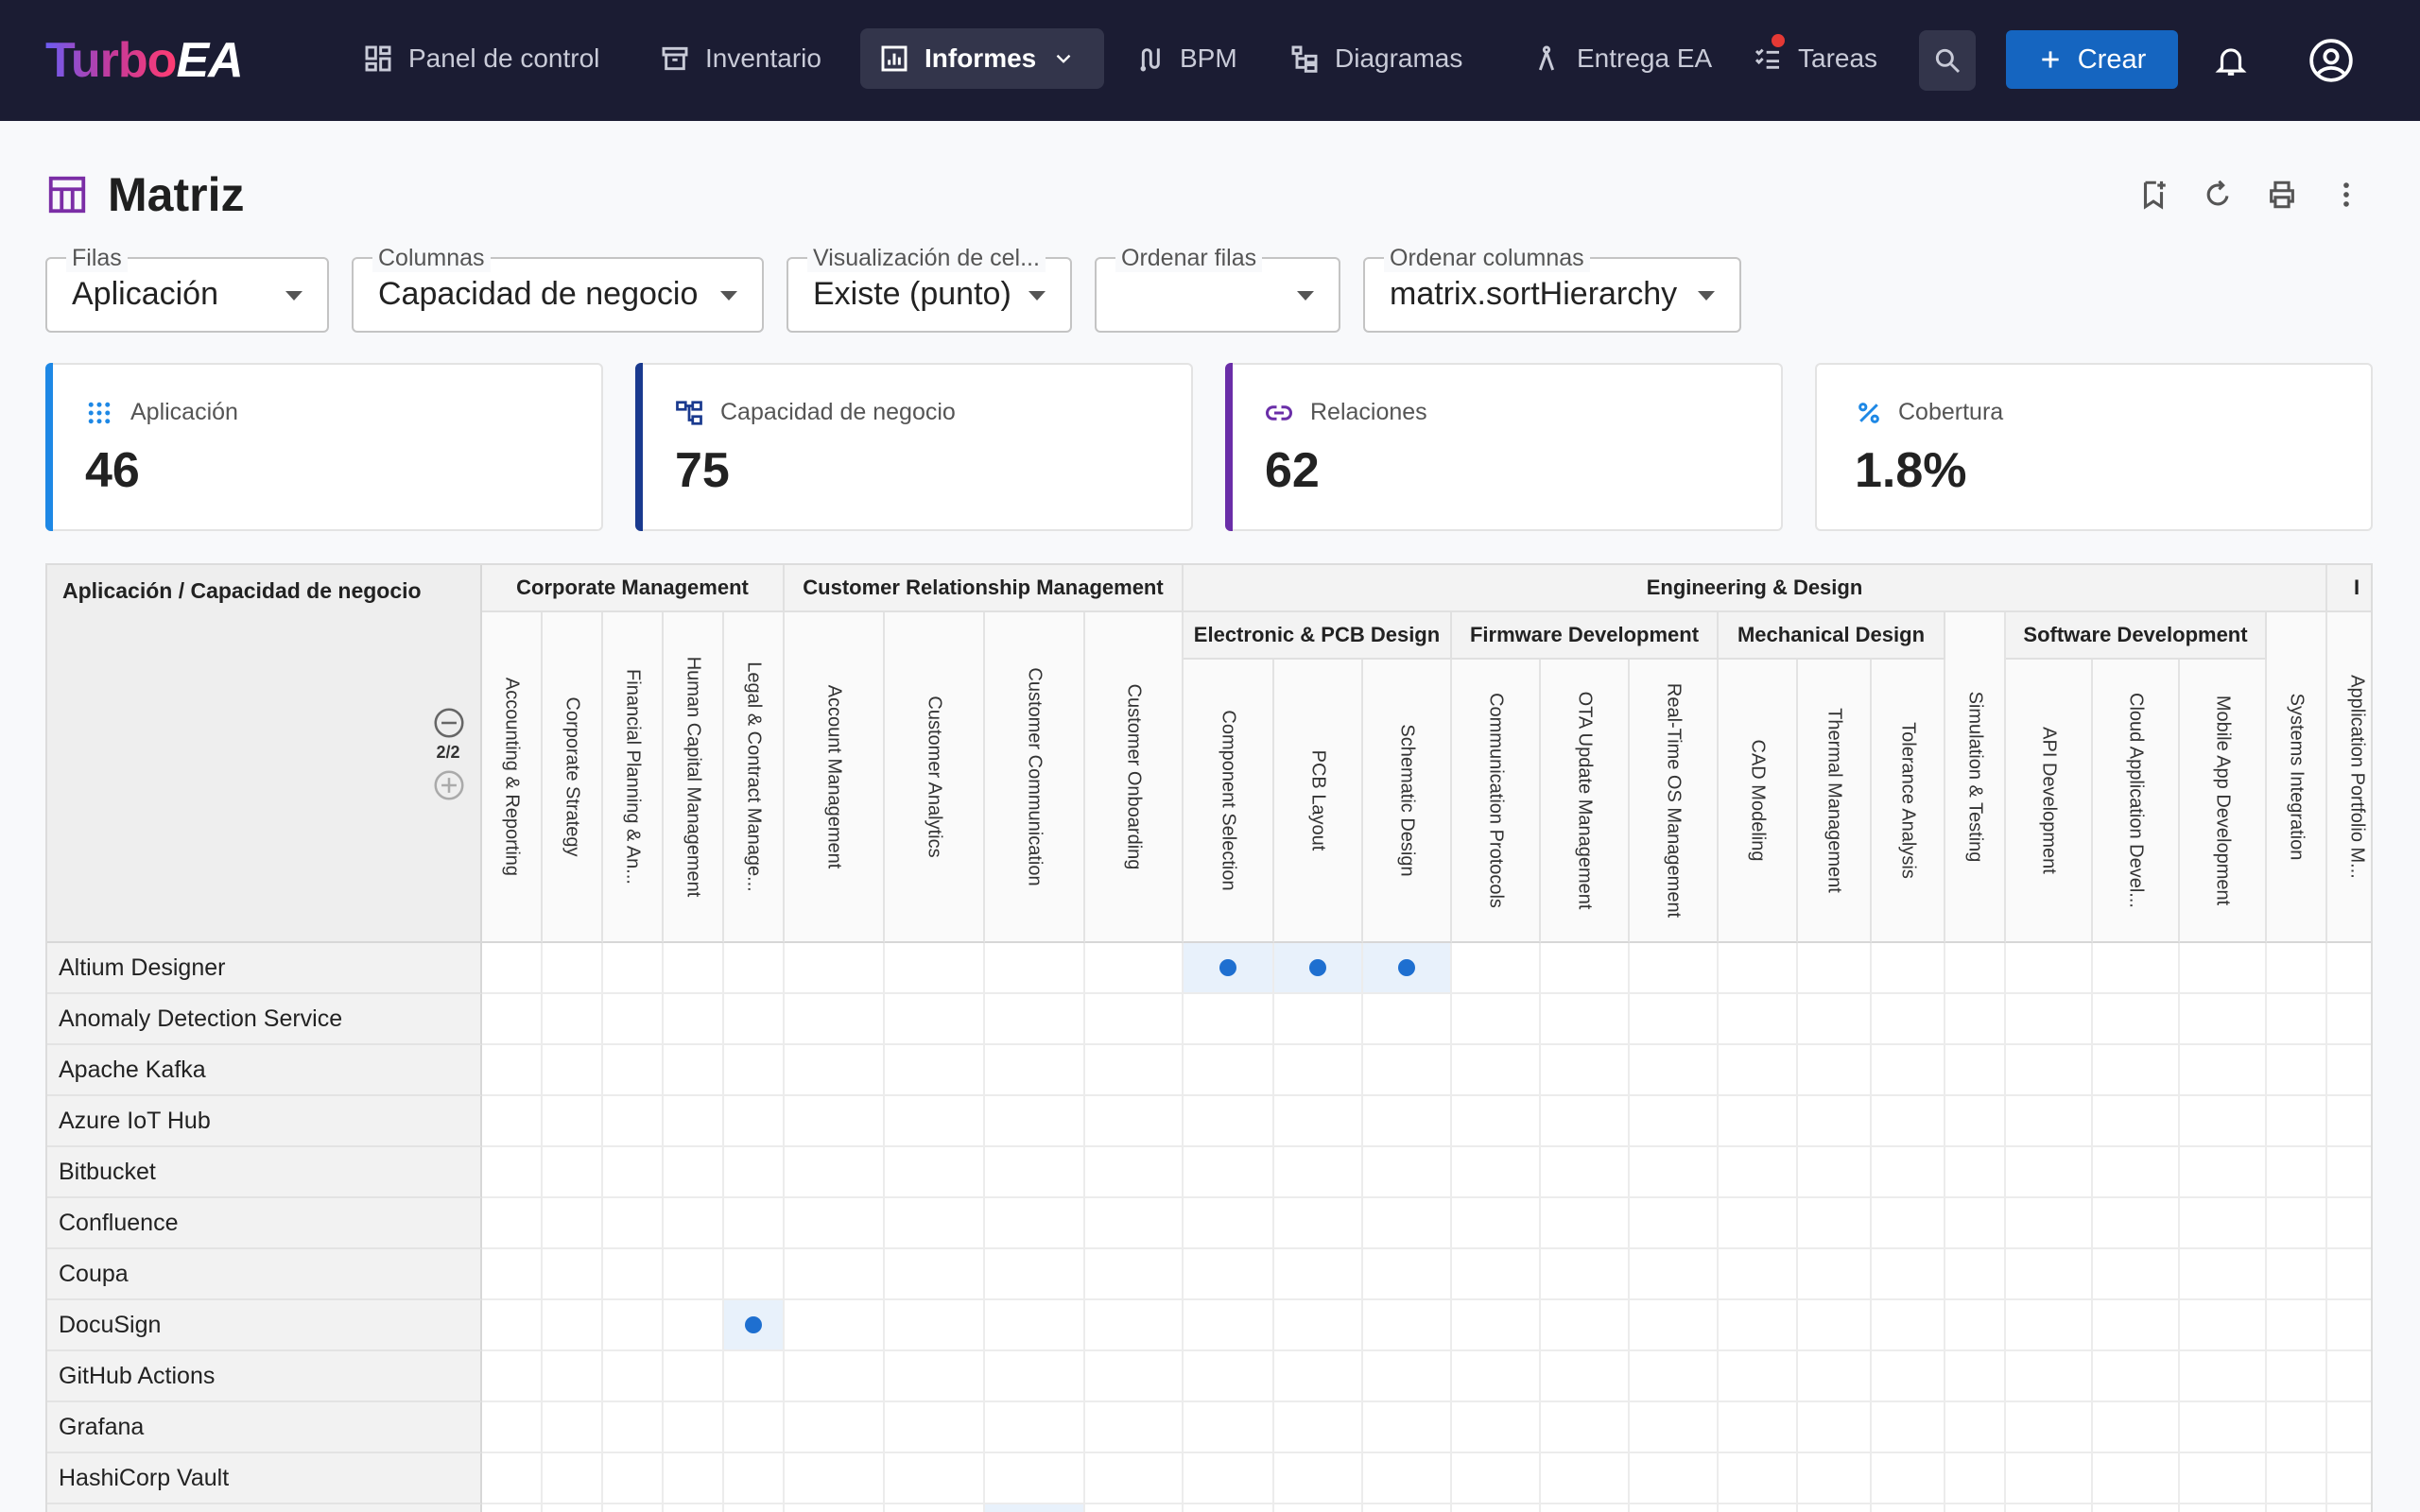 The height and width of the screenshot is (1512, 2420). What do you see at coordinates (481, 58) in the screenshot?
I see `nav-panel-de-control: Panel de control` at bounding box center [481, 58].